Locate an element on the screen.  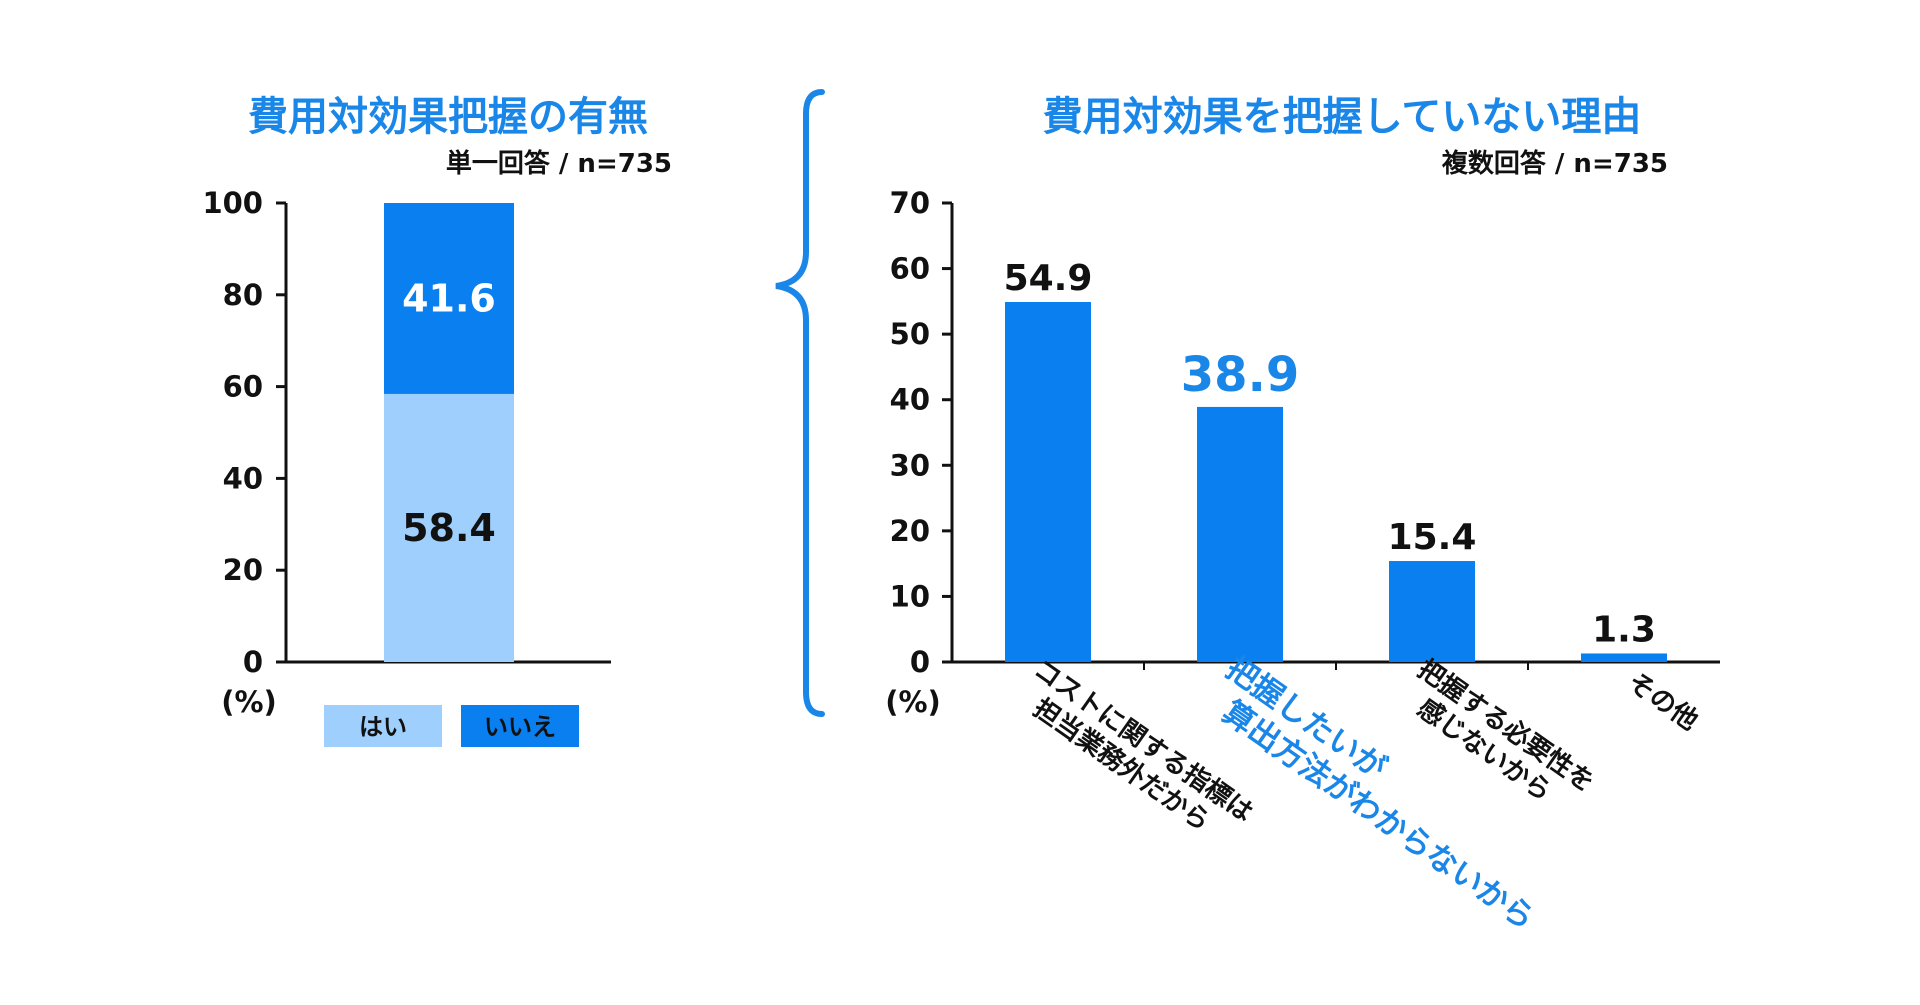
legend-label-no: いいえ is located at coordinates (520, 727).